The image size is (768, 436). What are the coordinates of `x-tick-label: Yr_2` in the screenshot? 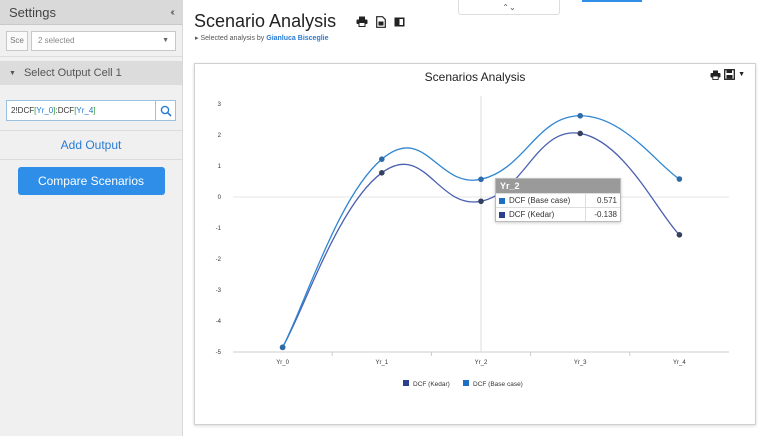 It's located at (481, 363).